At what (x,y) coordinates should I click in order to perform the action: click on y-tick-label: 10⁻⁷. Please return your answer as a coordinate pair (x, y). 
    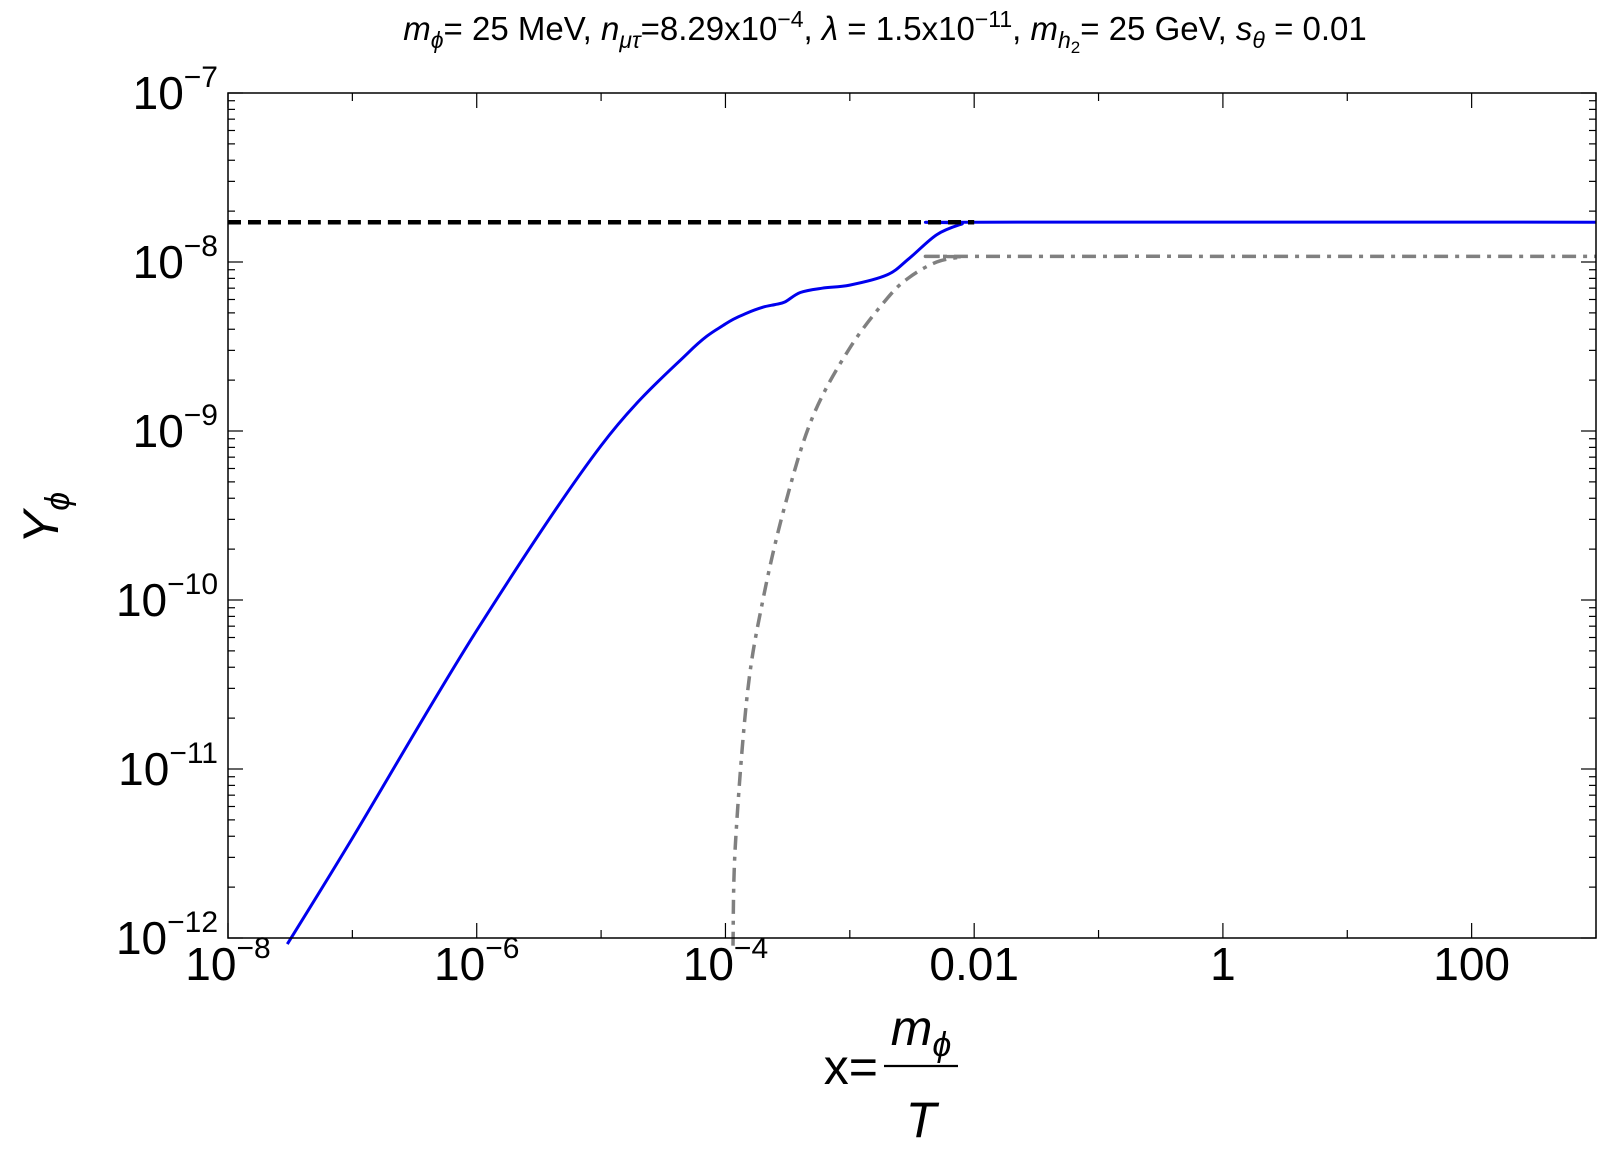
    Looking at the image, I should click on (175, 90).